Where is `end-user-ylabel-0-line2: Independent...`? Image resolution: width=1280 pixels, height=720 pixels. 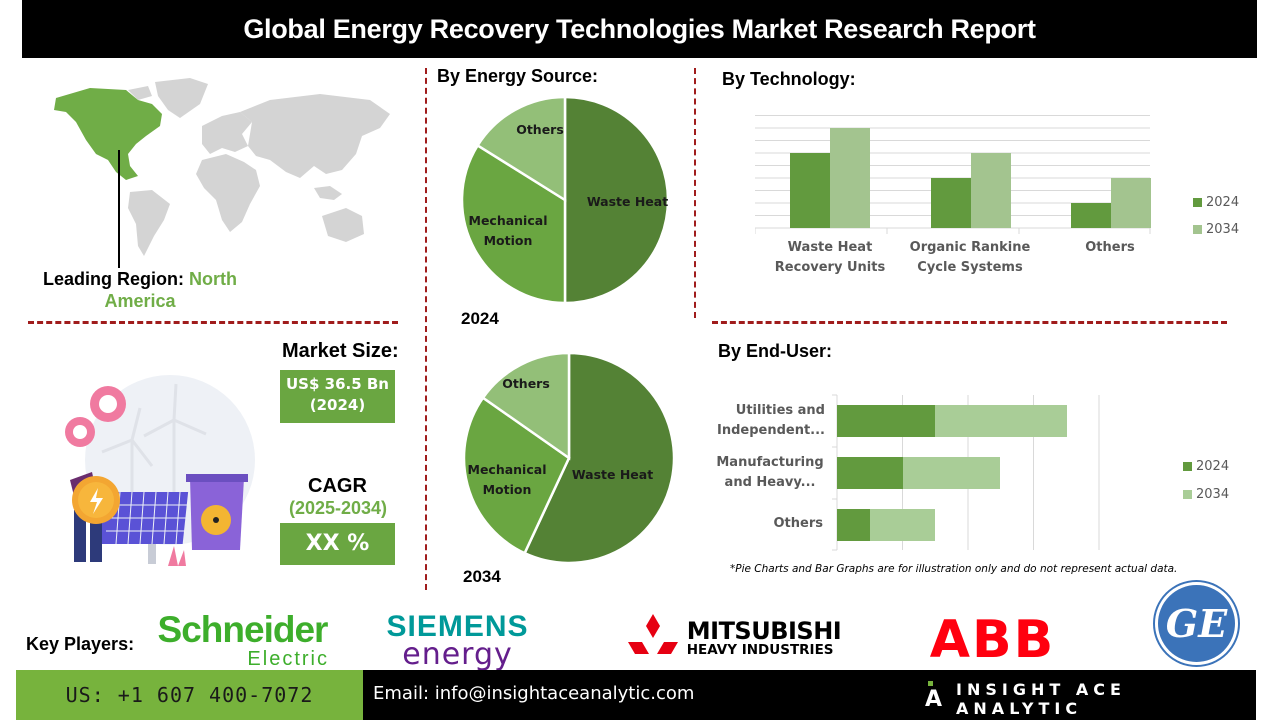 end-user-ylabel-0-line2: Independent... is located at coordinates (771, 430).